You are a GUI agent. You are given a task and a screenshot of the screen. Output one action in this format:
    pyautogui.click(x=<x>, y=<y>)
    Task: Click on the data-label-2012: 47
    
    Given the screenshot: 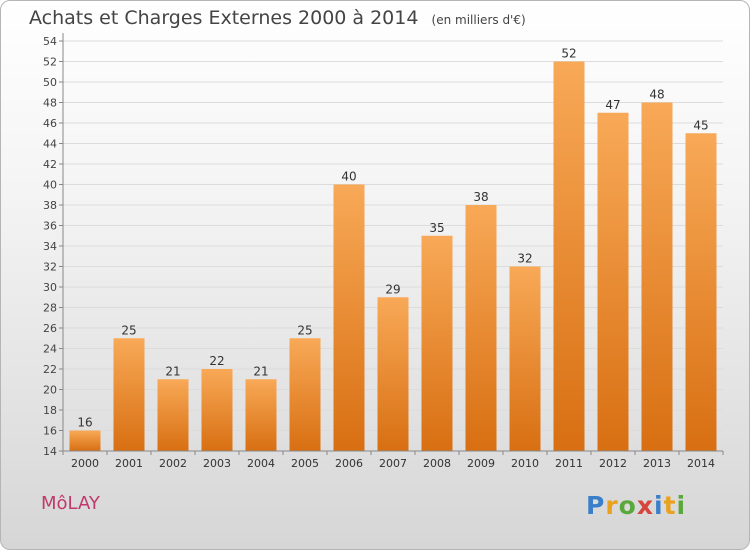 What is the action you would take?
    pyautogui.click(x=612, y=105)
    